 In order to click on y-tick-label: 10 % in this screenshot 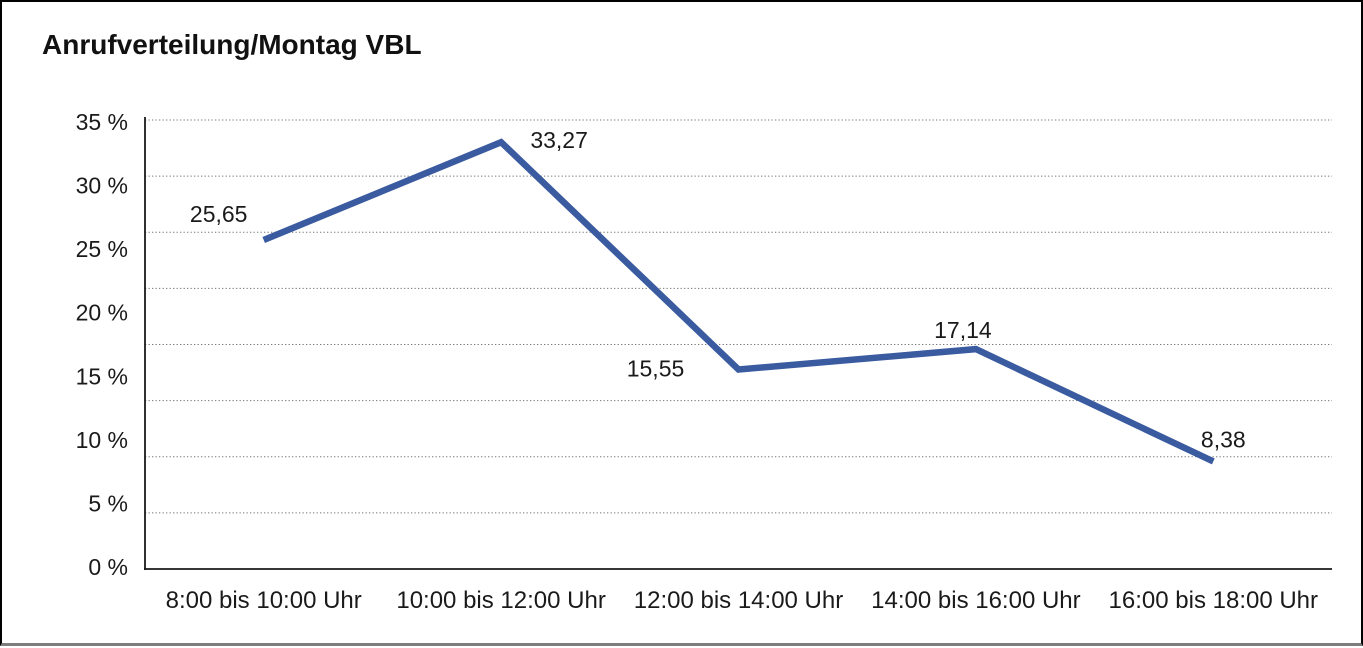, I will do `click(102, 440)`.